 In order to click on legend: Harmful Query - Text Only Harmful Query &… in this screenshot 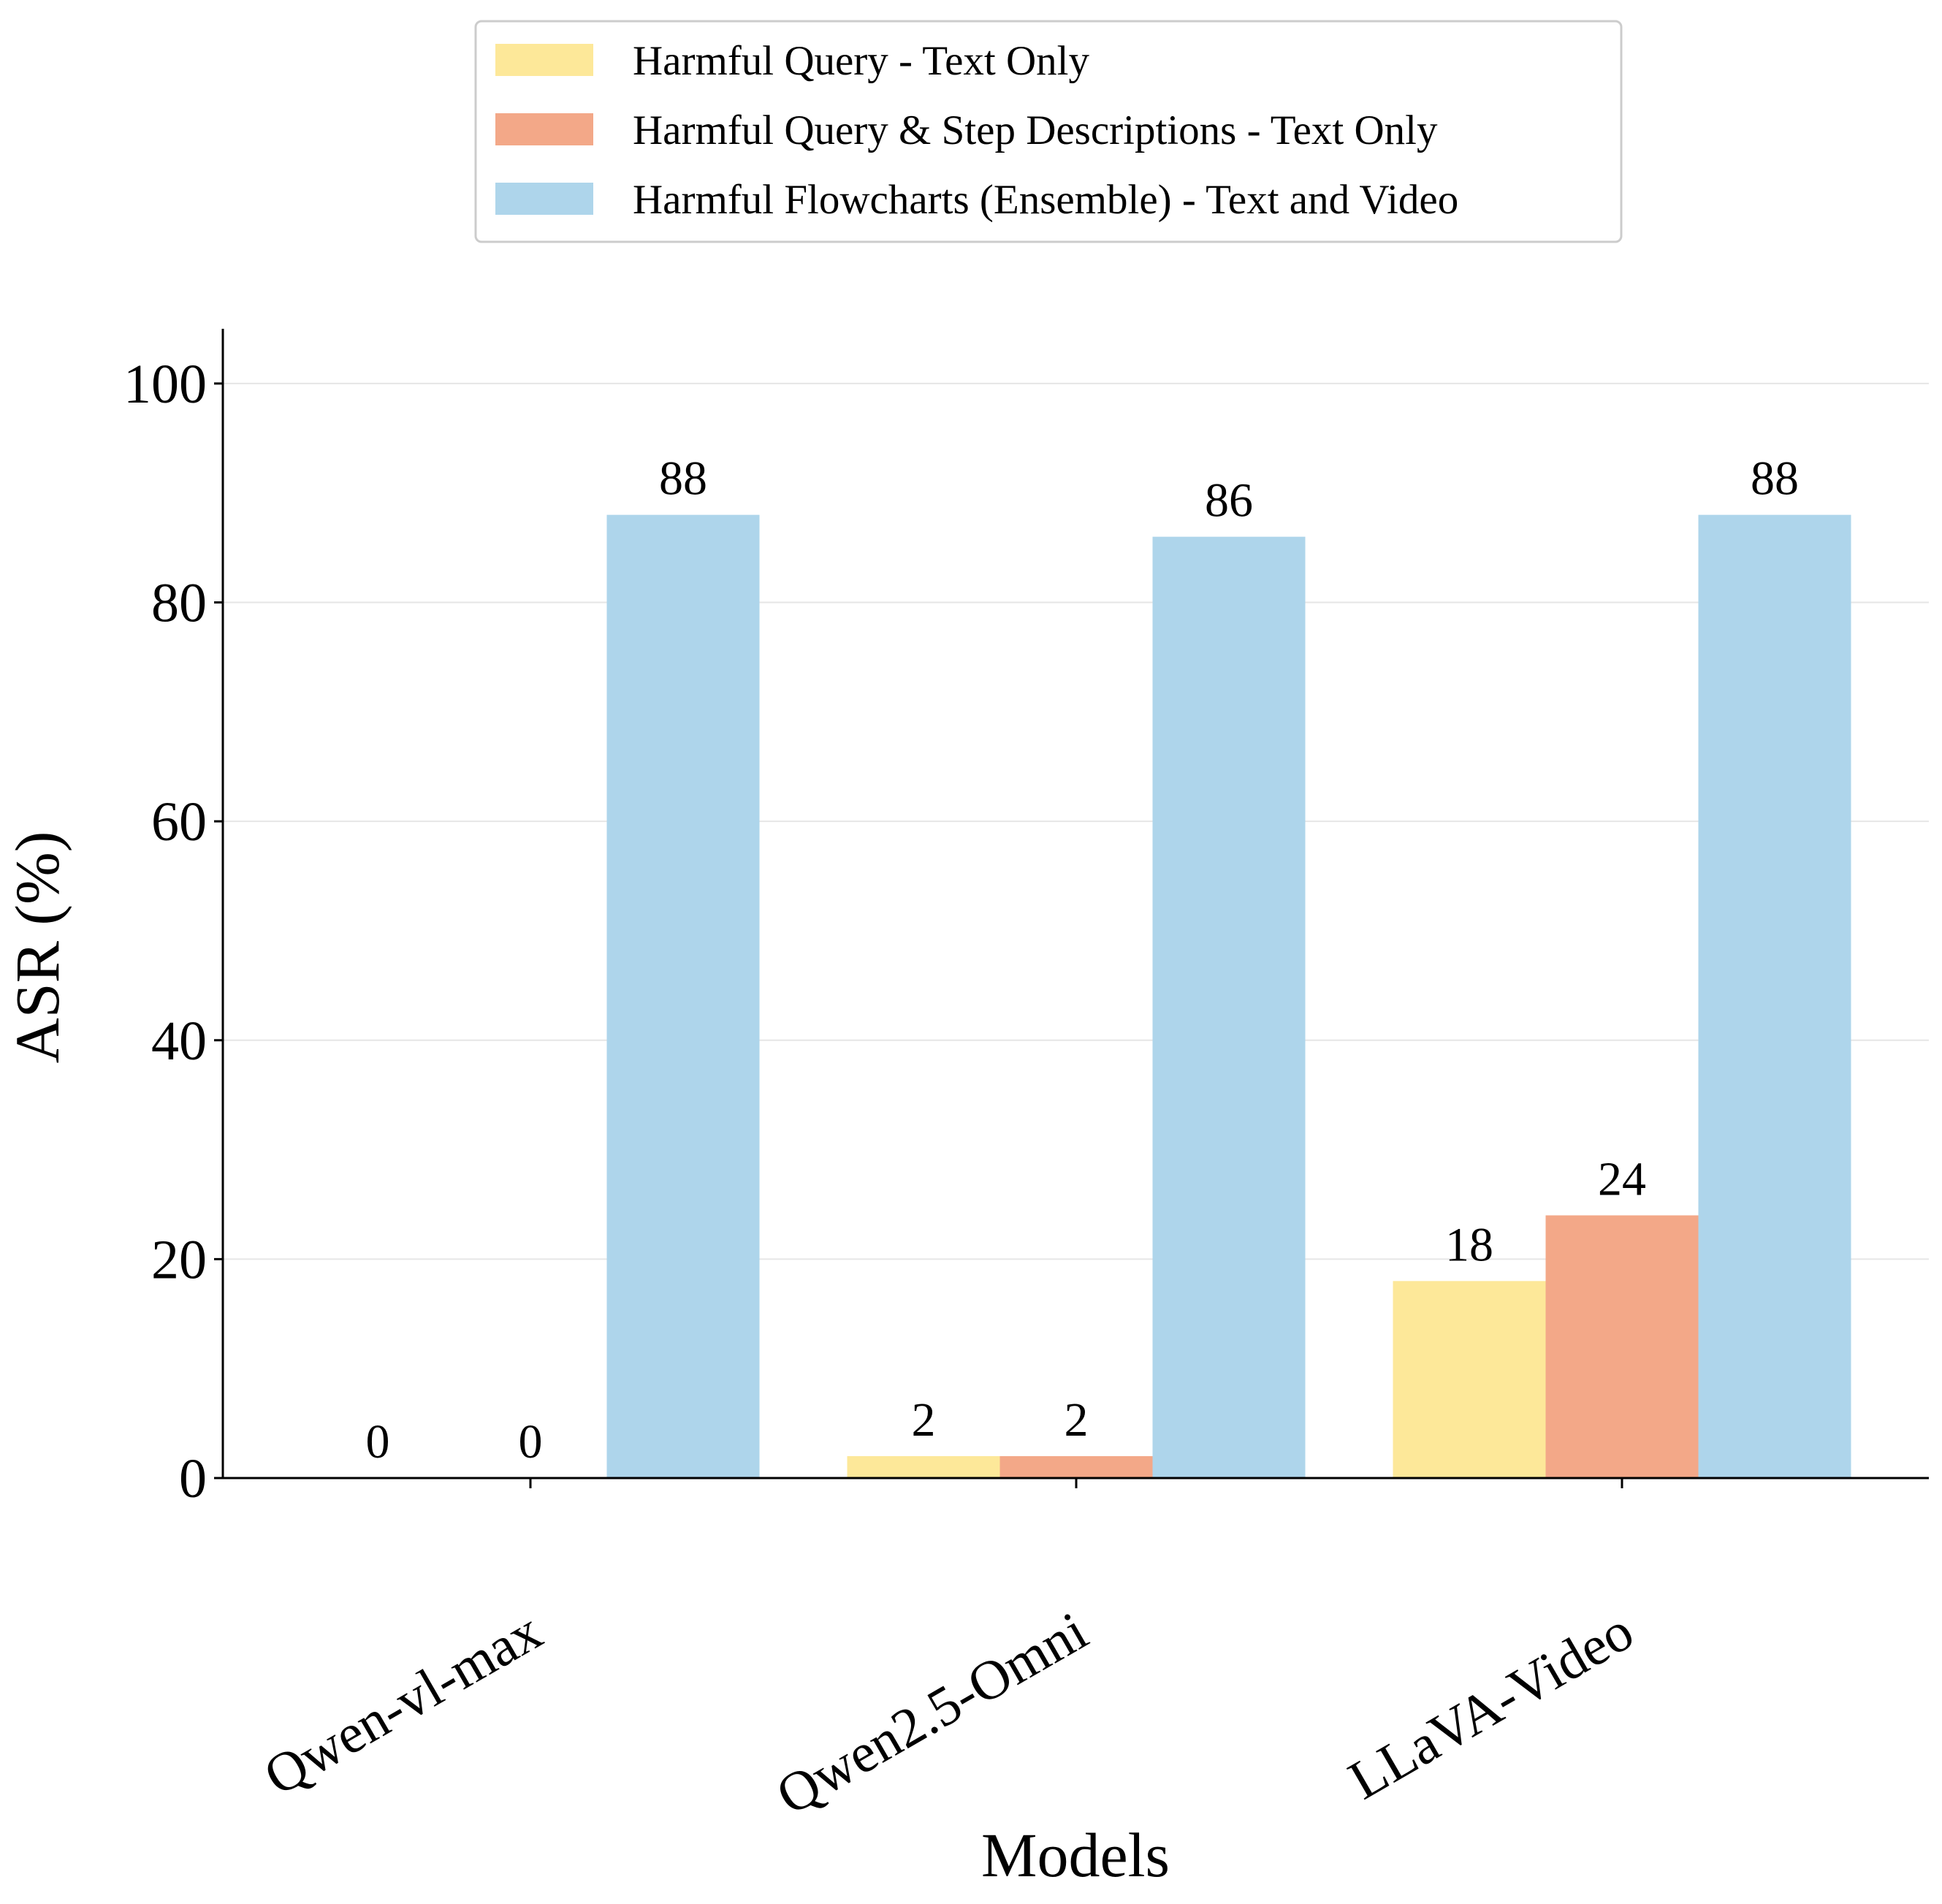, I will do `click(1048, 131)`.